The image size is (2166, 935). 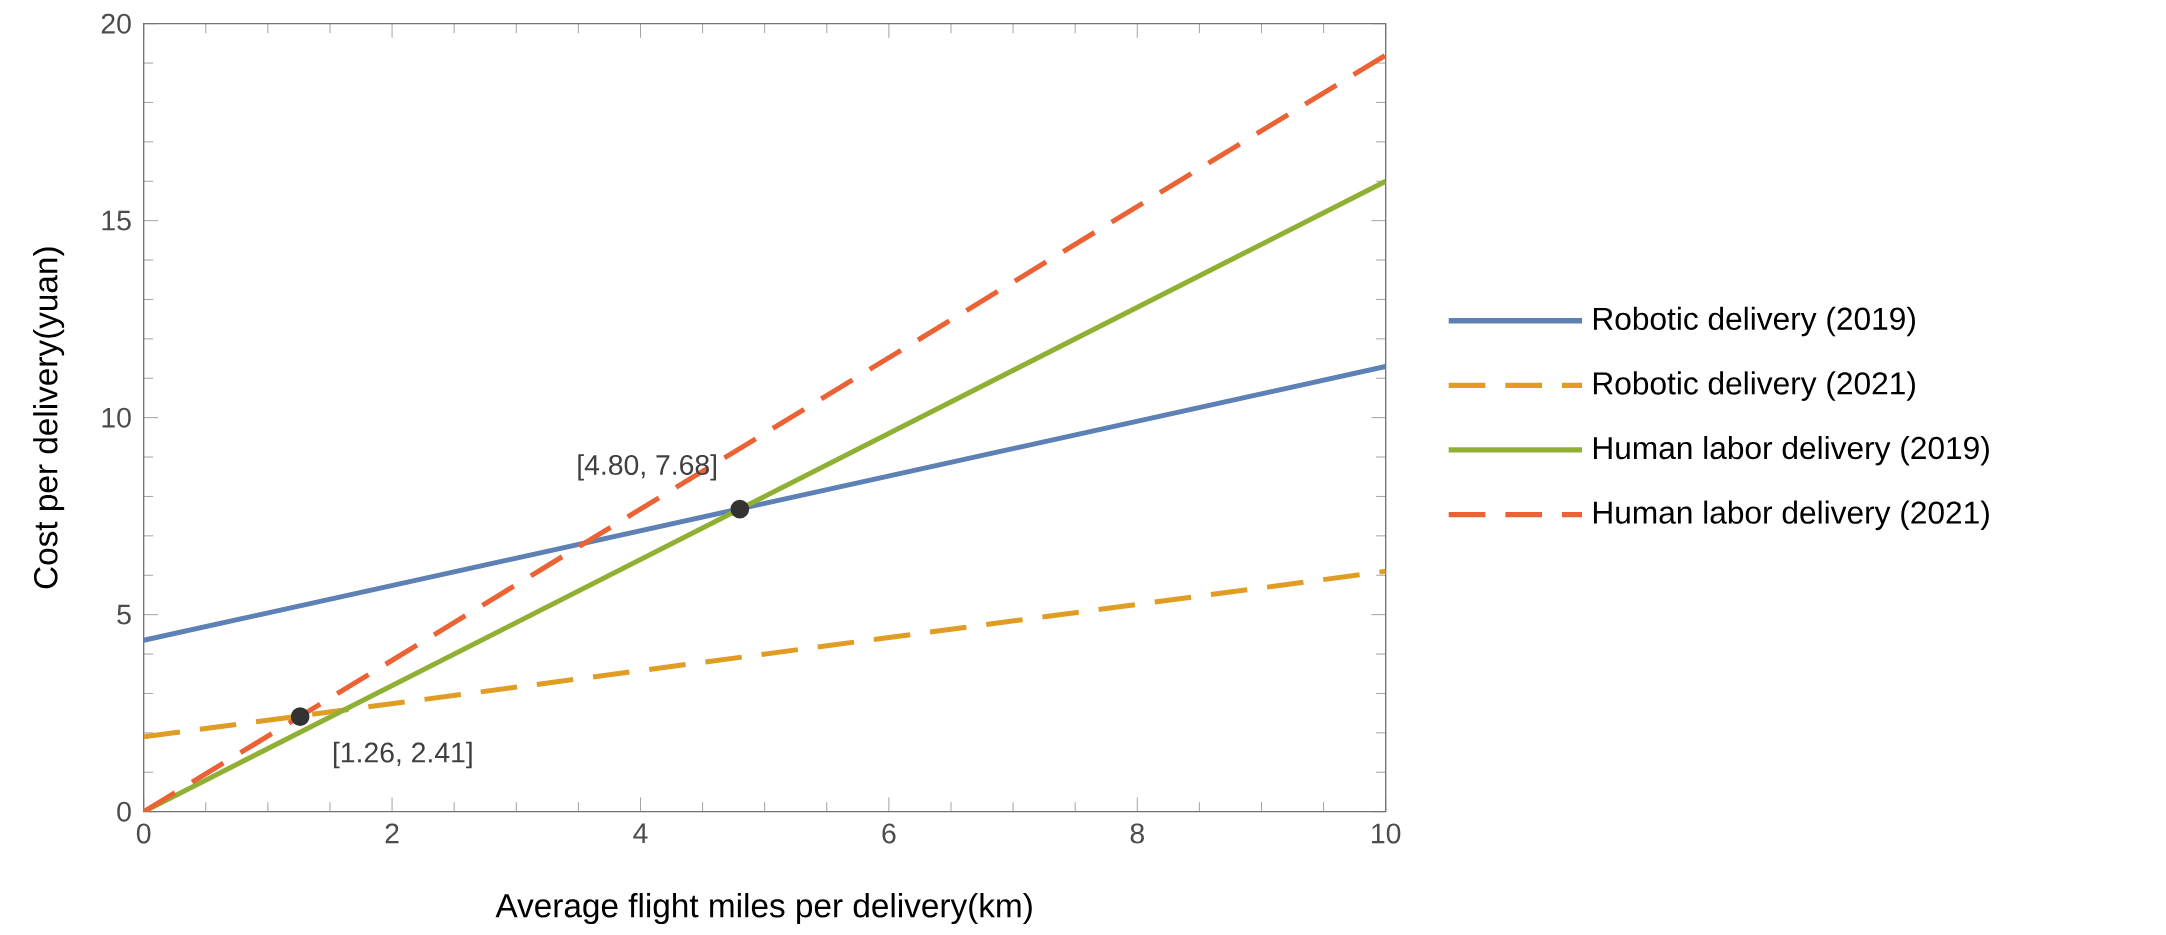 I want to click on x-tick-label: 6, so click(x=889, y=833).